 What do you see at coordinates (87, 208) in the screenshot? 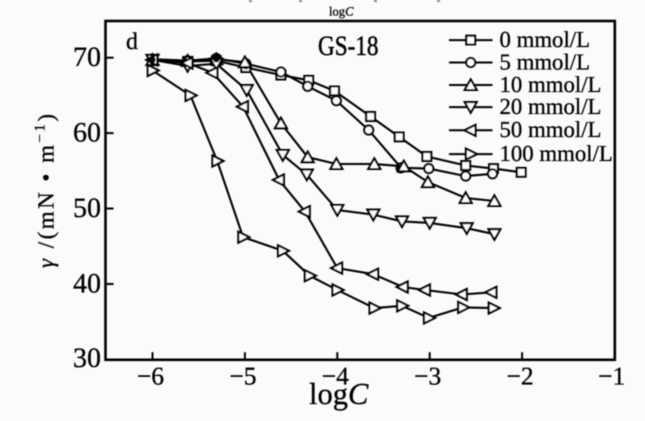
I see `svg-text: 50` at bounding box center [87, 208].